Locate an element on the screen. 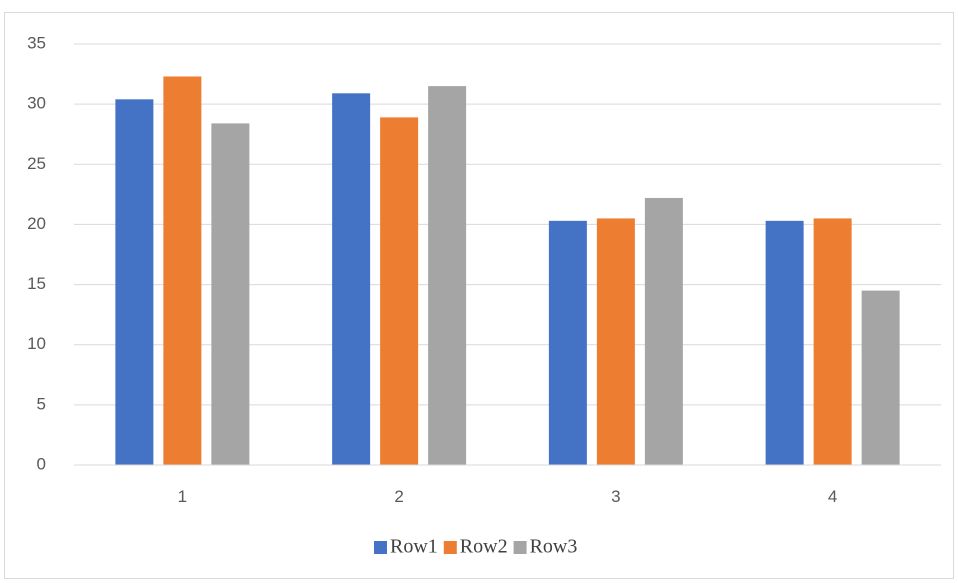 The image size is (958, 583). y-tick-label: 25 is located at coordinates (36, 163).